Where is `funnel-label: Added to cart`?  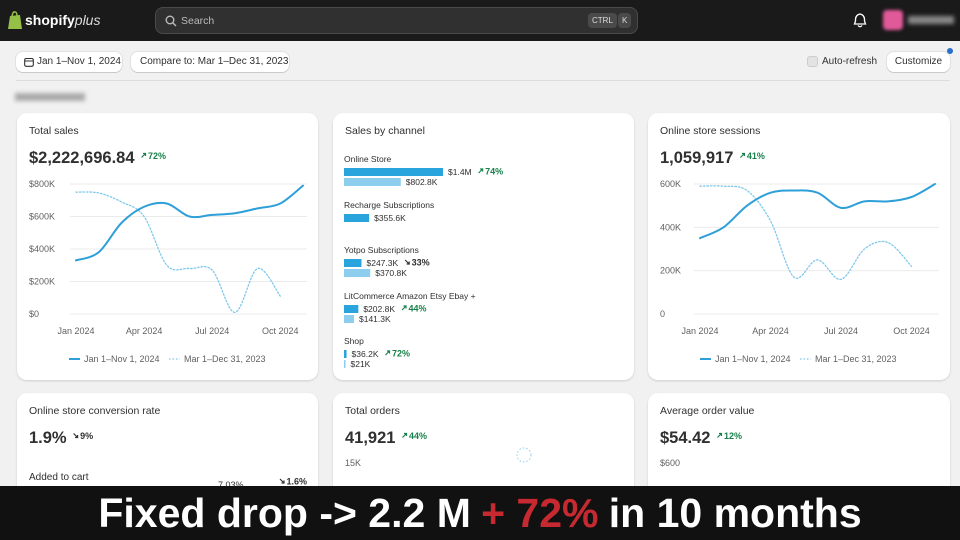
funnel-label: Added to cart is located at coordinates (59, 477).